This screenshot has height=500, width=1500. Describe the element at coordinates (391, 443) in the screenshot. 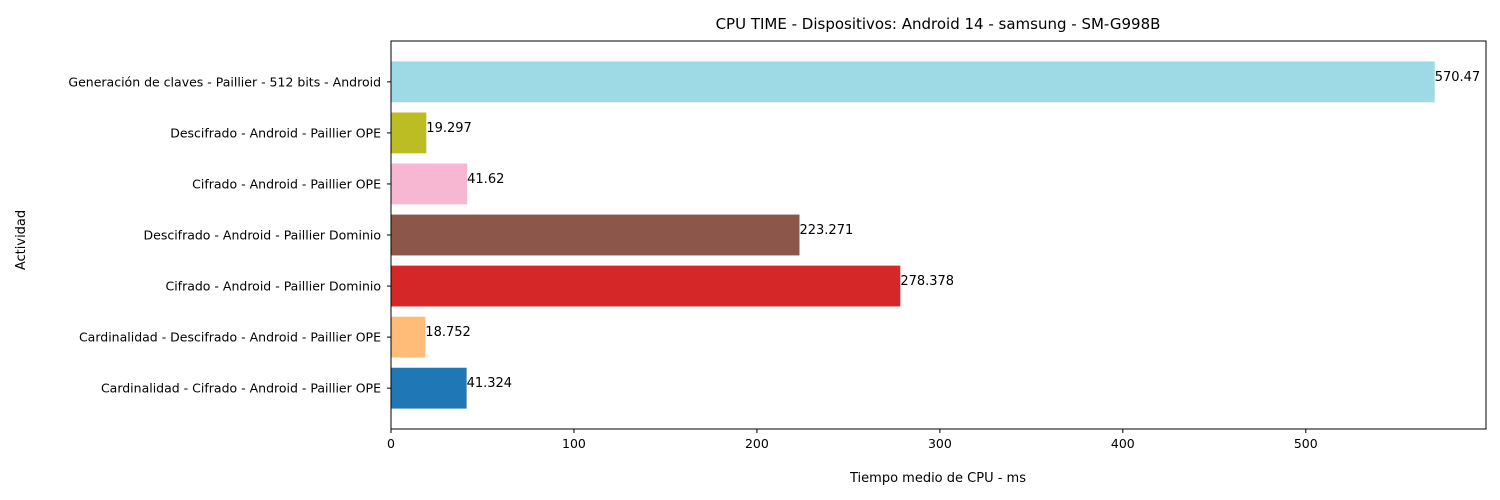

I see `x-tick-label: 0` at that location.